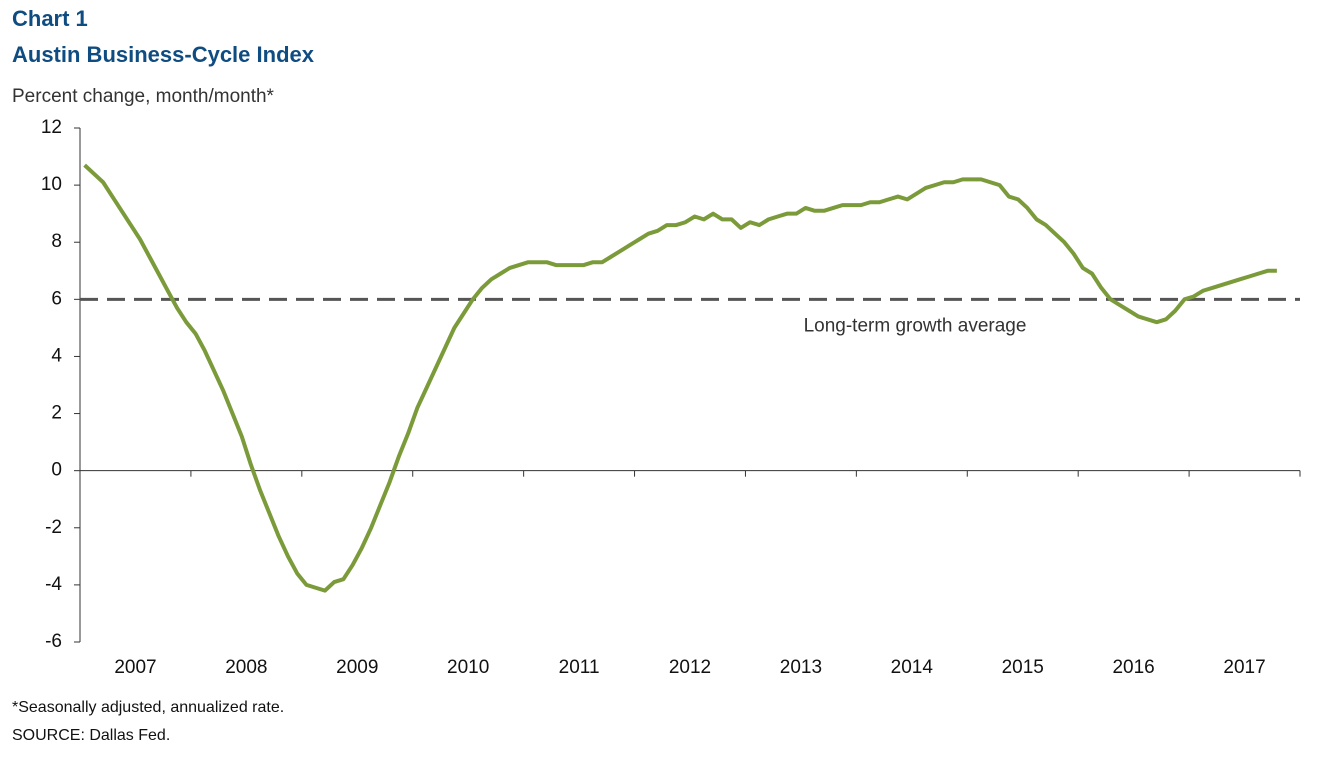 This screenshot has height=760, width=1344. Describe the element at coordinates (468, 667) in the screenshot. I see `x-tick-label: 2010` at that location.